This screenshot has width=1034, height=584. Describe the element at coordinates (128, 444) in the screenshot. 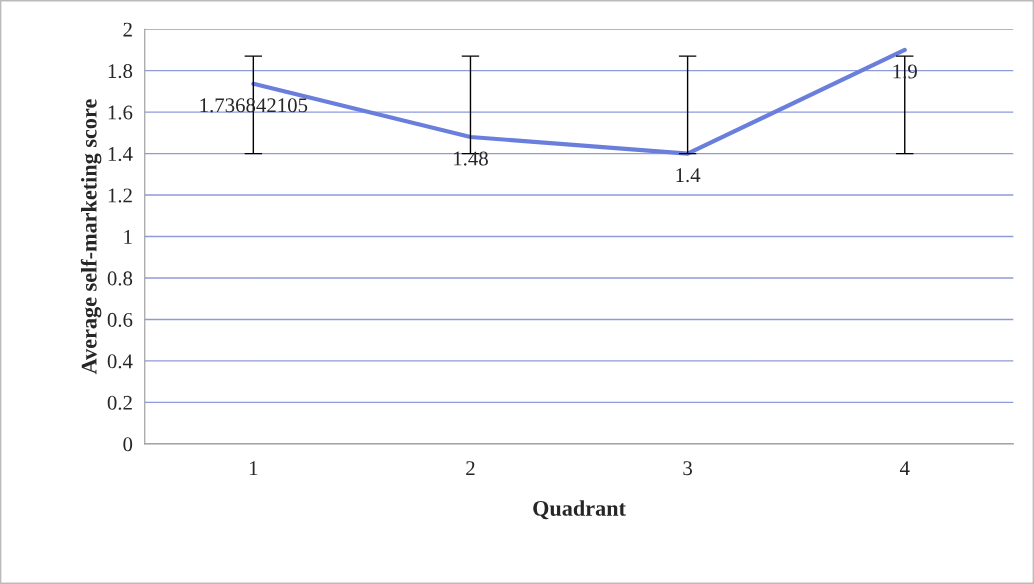

I see `y-tick-label: 0` at that location.